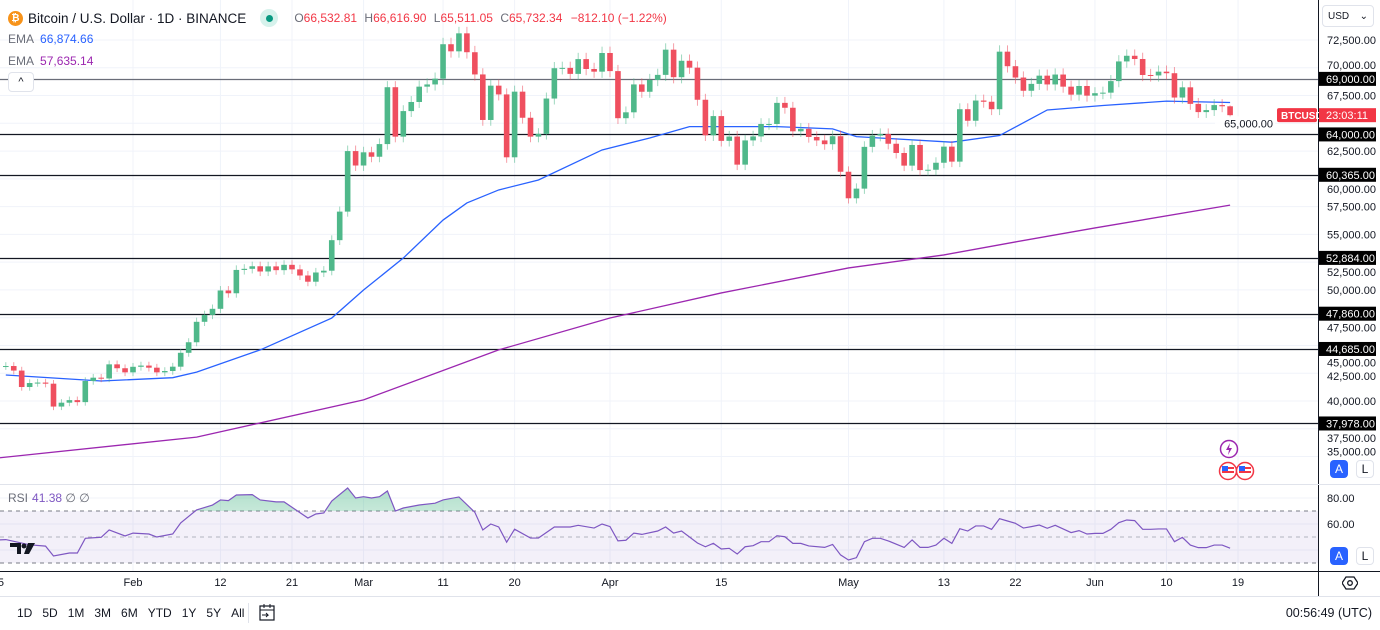  I want to click on level-price-label: 47,860.00, so click(1350, 315).